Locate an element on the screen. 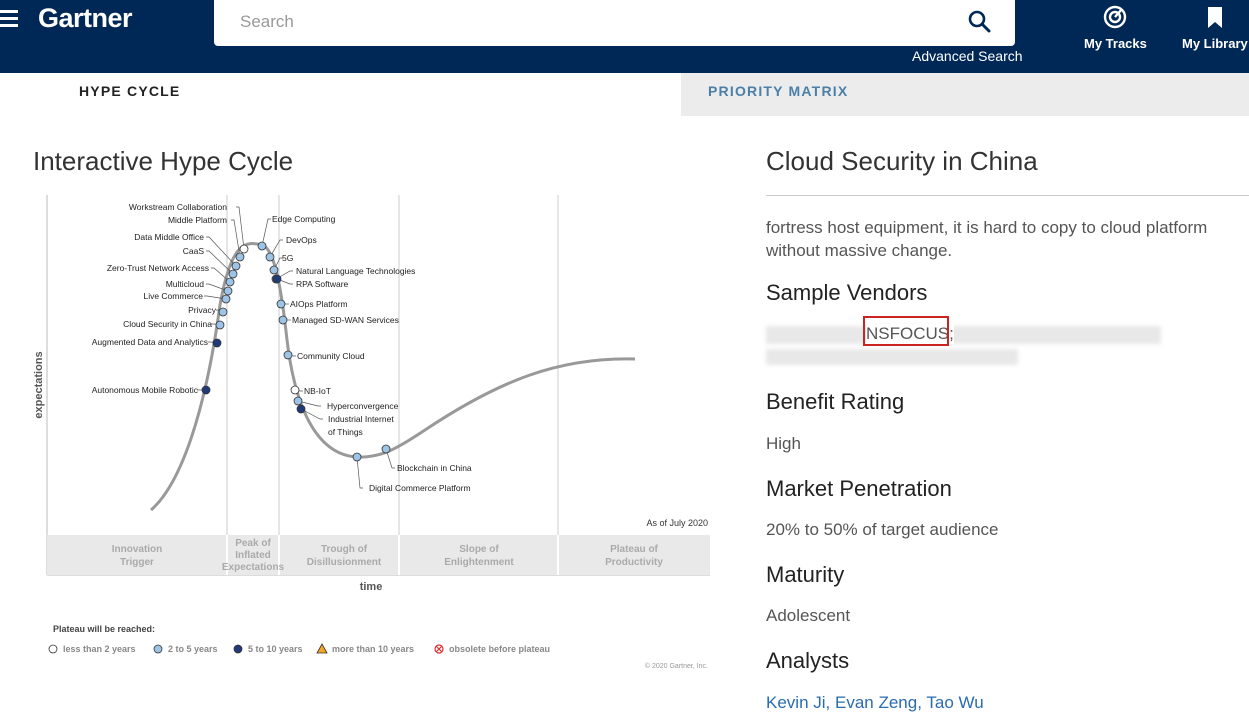  technology-marker: NB-IoT is located at coordinates (310, 390).